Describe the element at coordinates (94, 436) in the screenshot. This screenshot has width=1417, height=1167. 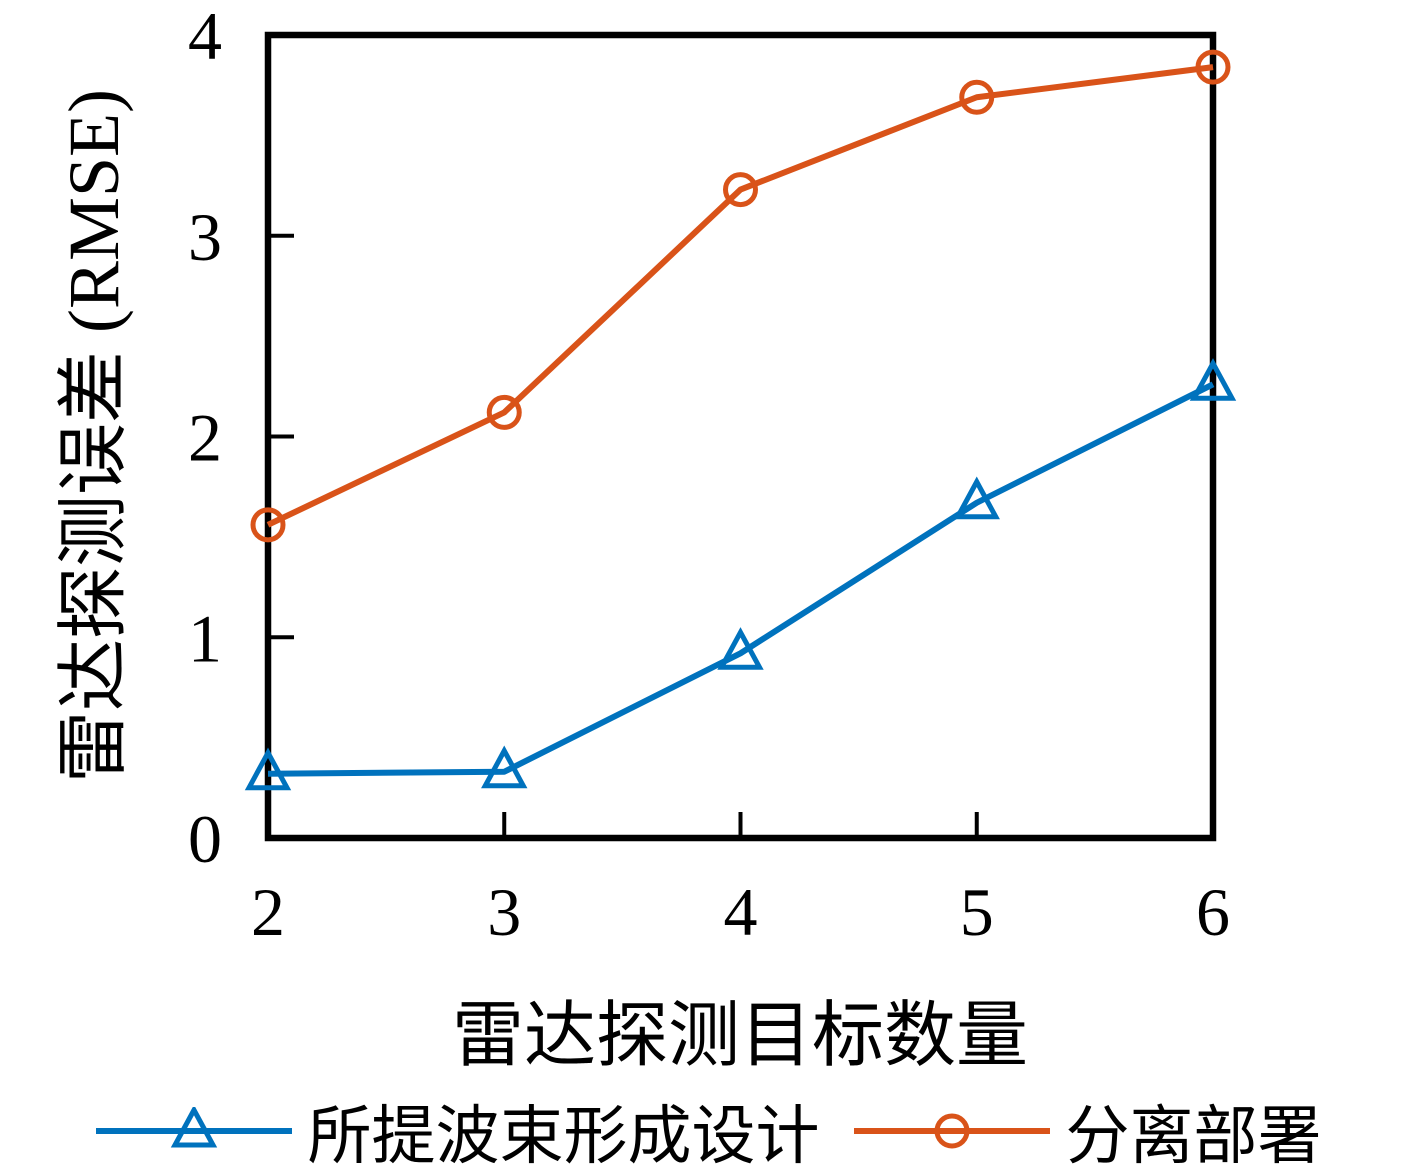
I see `y-axis-title: 雷达探测误差 (RMSE)` at that location.